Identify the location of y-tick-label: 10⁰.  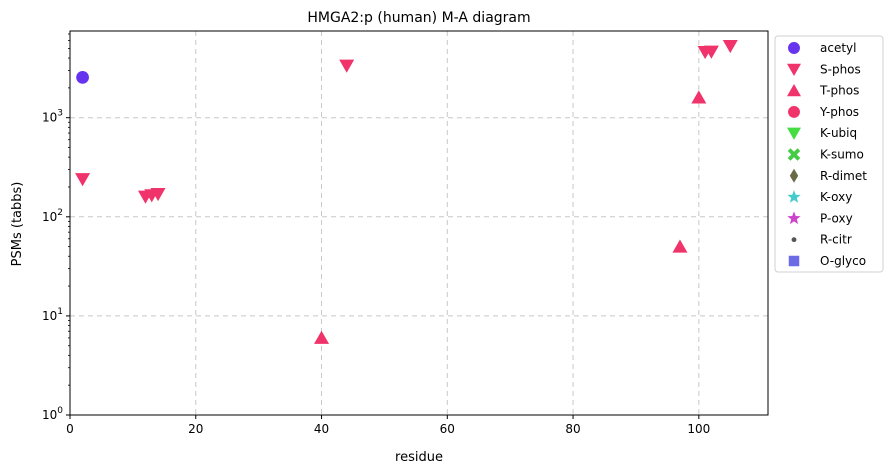
(52, 414).